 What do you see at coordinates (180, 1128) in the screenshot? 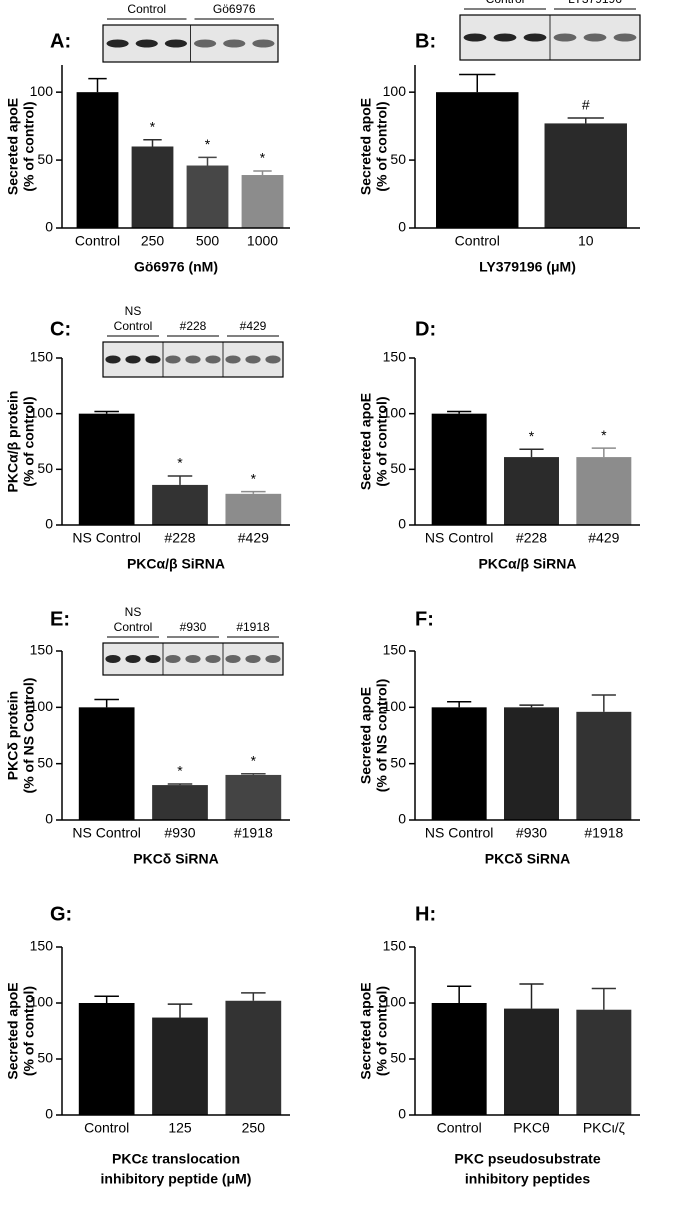
I see `x-tick-label: 125` at bounding box center [180, 1128].